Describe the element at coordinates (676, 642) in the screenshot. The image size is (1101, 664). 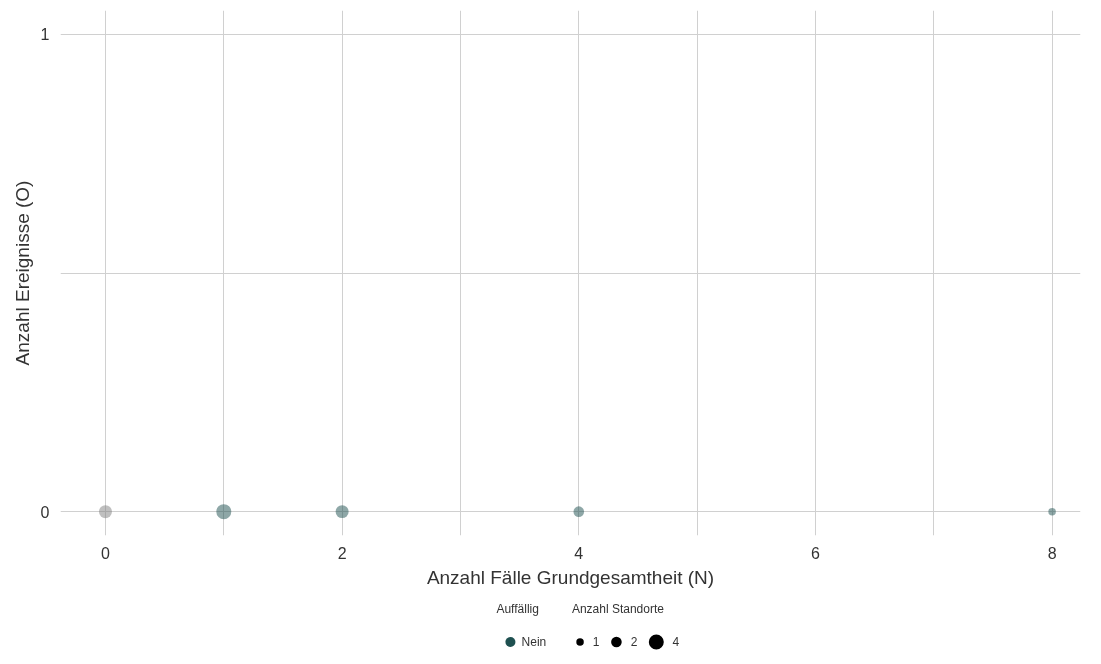
I see `legend-label: 4` at that location.